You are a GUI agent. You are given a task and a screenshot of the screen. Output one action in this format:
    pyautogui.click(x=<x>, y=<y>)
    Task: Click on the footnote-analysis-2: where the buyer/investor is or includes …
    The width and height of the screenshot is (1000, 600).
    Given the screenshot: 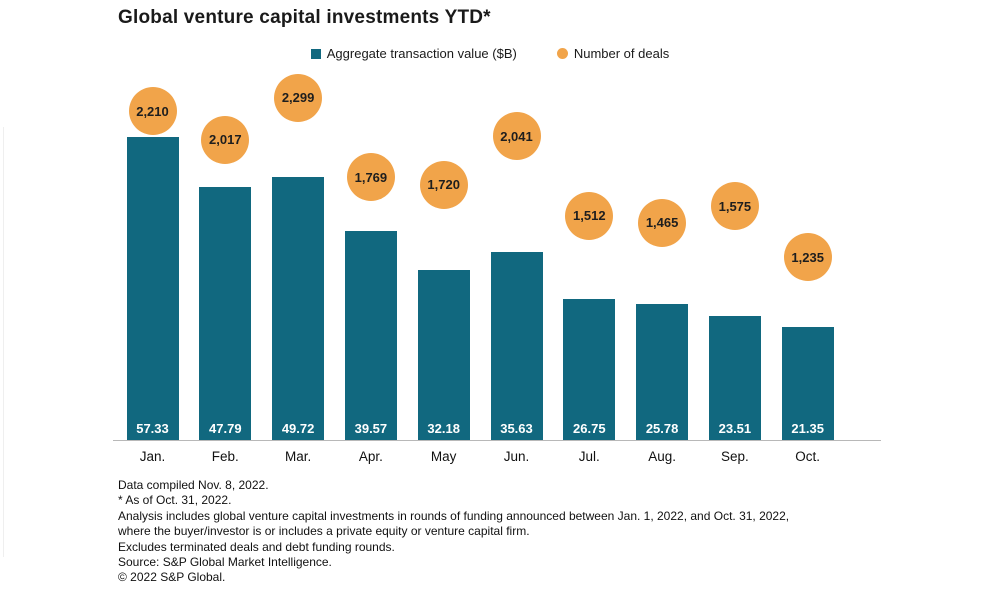 What is the action you would take?
    pyautogui.click(x=324, y=531)
    